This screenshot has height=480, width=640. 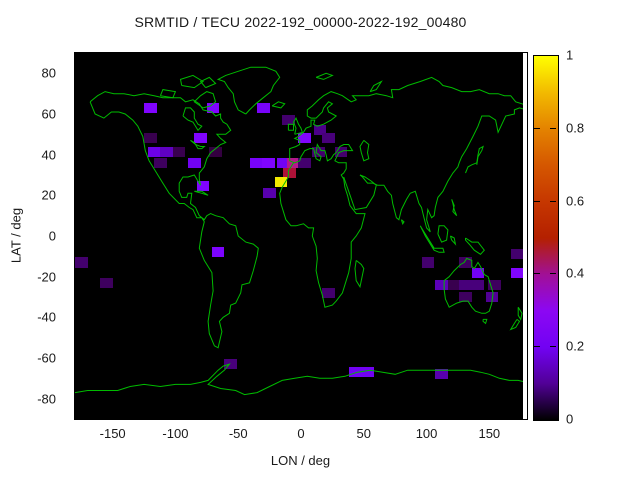 I want to click on colorbar, so click(x=546, y=238).